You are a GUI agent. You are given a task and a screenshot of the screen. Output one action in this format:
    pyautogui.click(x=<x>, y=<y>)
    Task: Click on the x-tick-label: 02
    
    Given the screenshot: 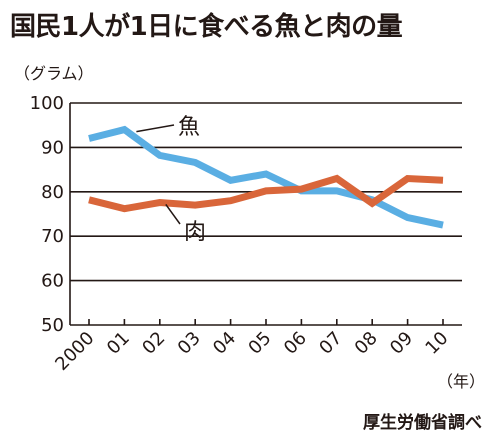 What is the action you would take?
    pyautogui.click(x=153, y=343)
    